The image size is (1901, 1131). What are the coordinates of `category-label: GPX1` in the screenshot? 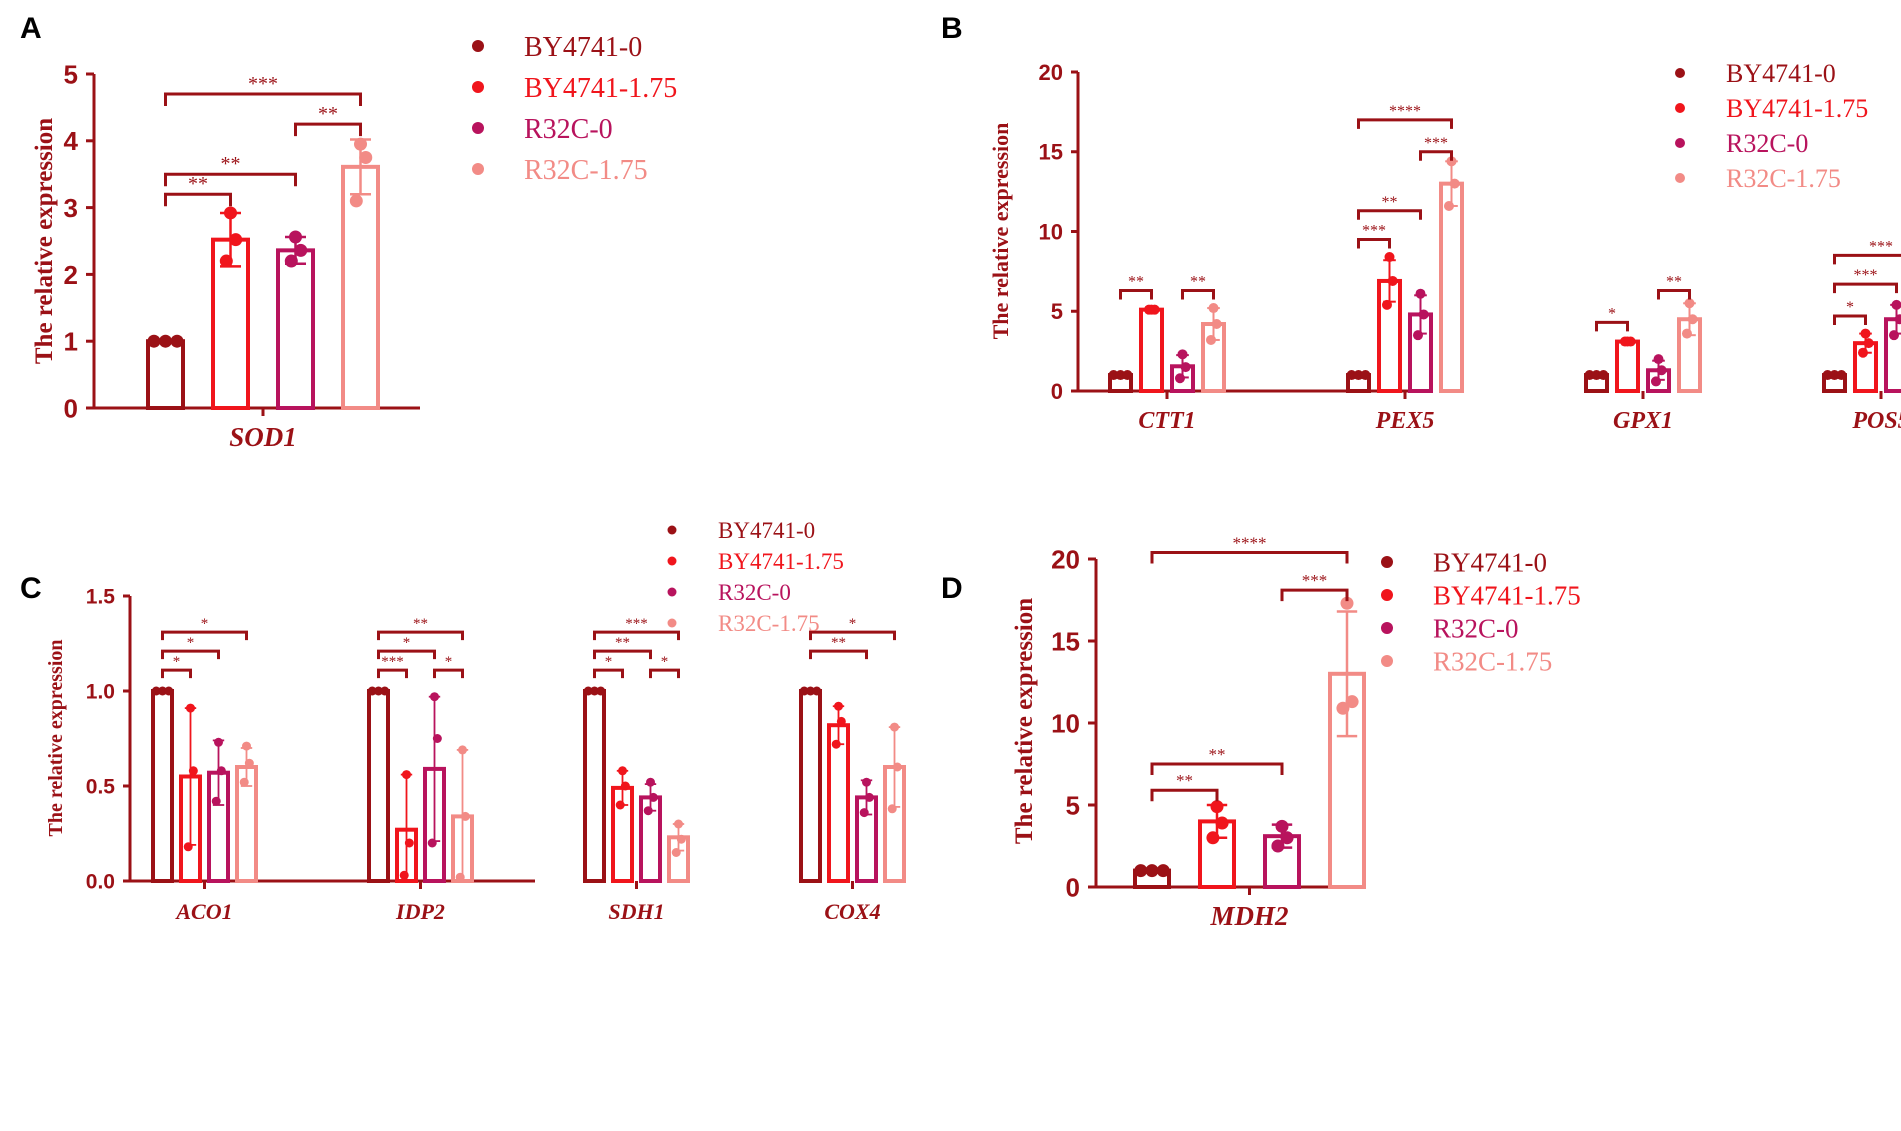 It's located at (1643, 421).